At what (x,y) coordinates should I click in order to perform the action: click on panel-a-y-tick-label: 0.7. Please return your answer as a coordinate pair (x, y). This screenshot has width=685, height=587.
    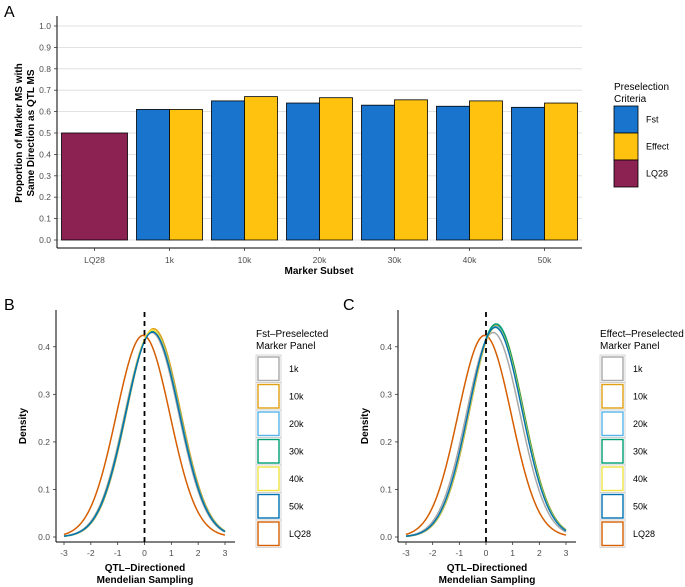
    Looking at the image, I should click on (45, 90).